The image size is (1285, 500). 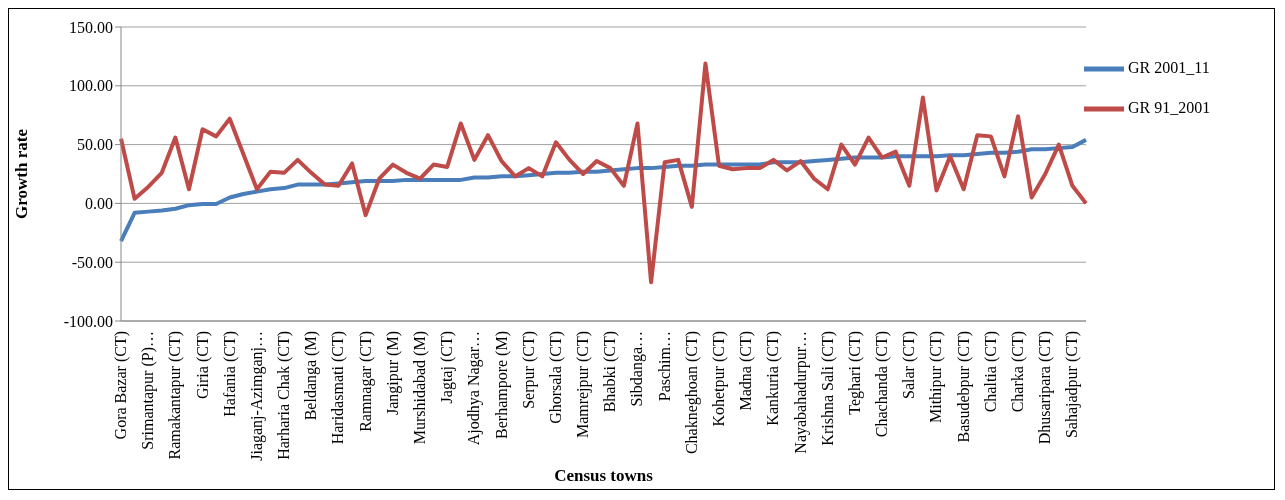 I want to click on x-tick-label: Jagtaj (CT), so click(x=447, y=367).